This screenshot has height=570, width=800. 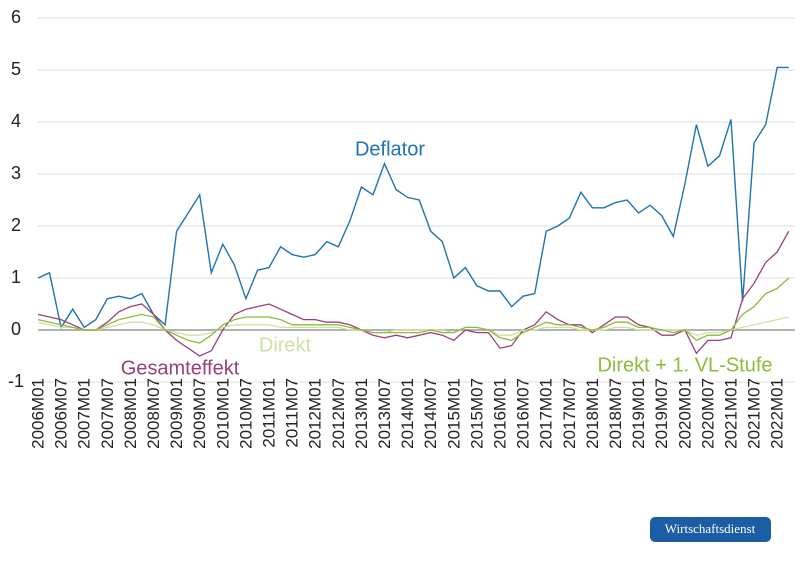 I want to click on x-tick-label: 2009M01, so click(x=176, y=413).